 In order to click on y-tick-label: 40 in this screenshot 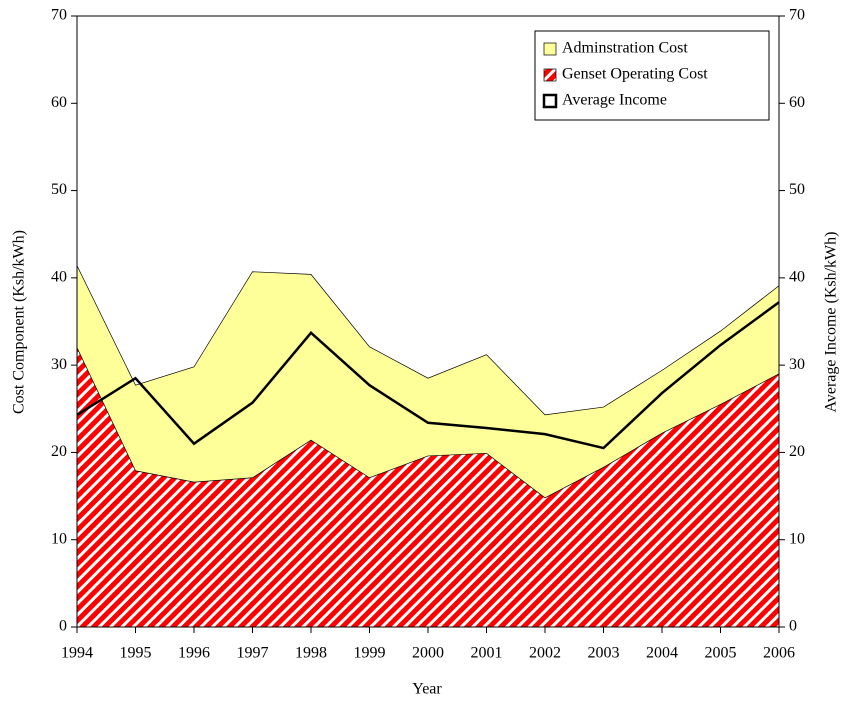, I will do `click(59, 277)`.